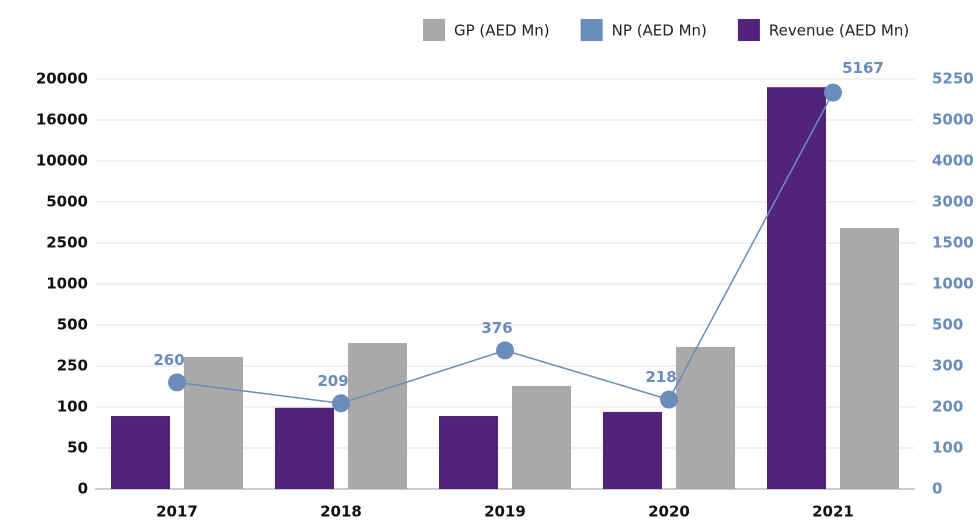 This screenshot has width=978, height=522. Describe the element at coordinates (937, 489) in the screenshot. I see `y2-tick-label: 0` at that location.